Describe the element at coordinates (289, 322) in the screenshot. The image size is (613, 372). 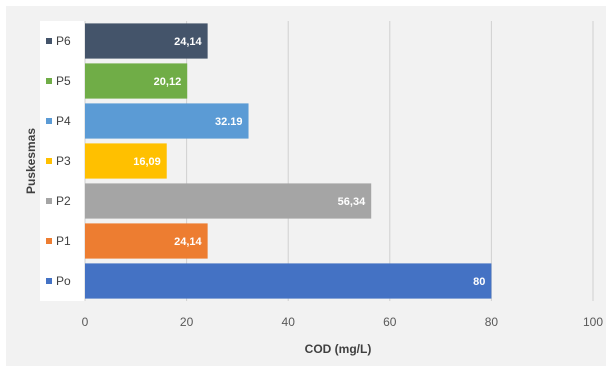
I see `x-tick-label: 40` at that location.